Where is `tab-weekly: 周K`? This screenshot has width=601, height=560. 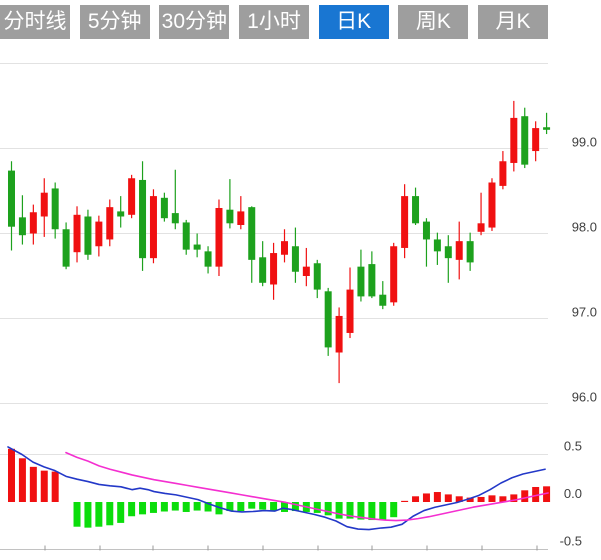 tab-weekly: 周K is located at coordinates (433, 22).